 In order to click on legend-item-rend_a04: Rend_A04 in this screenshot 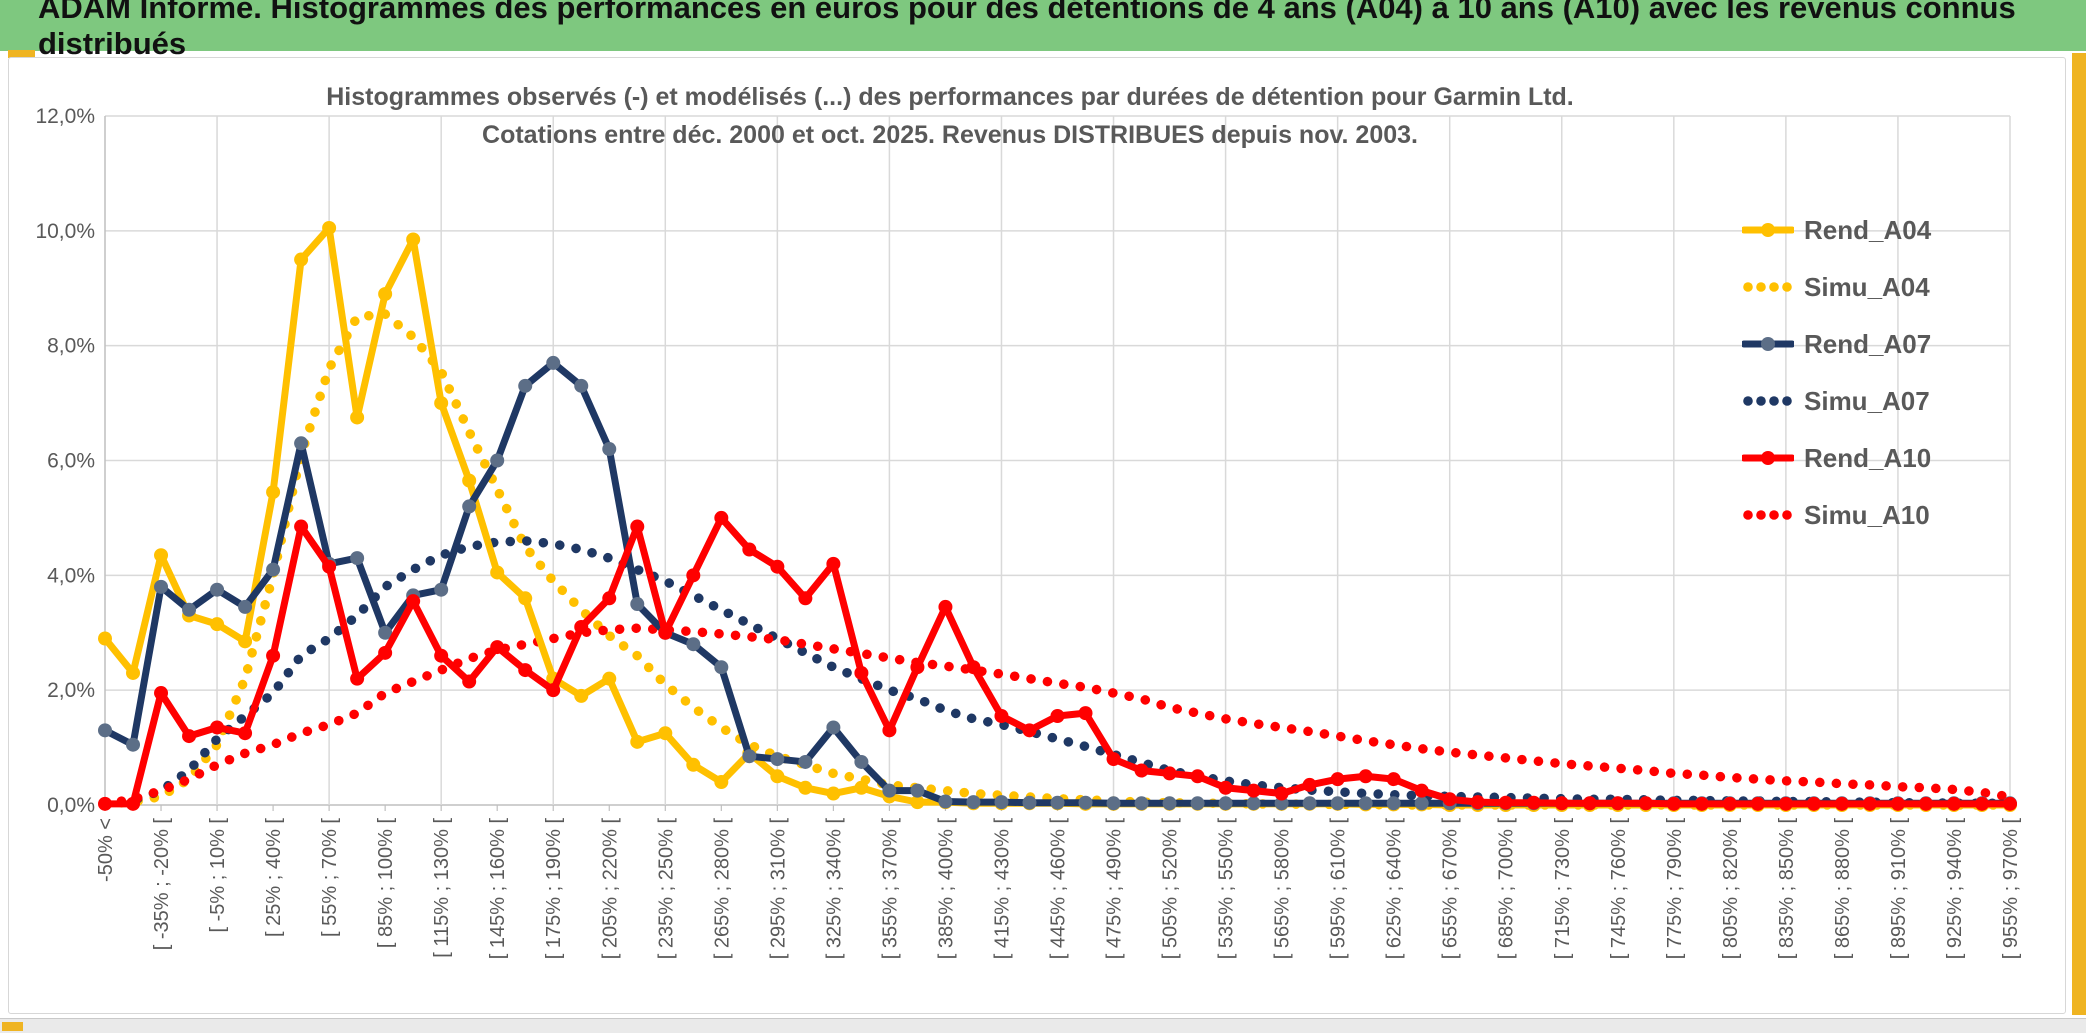, I will do `click(1836, 230)`.